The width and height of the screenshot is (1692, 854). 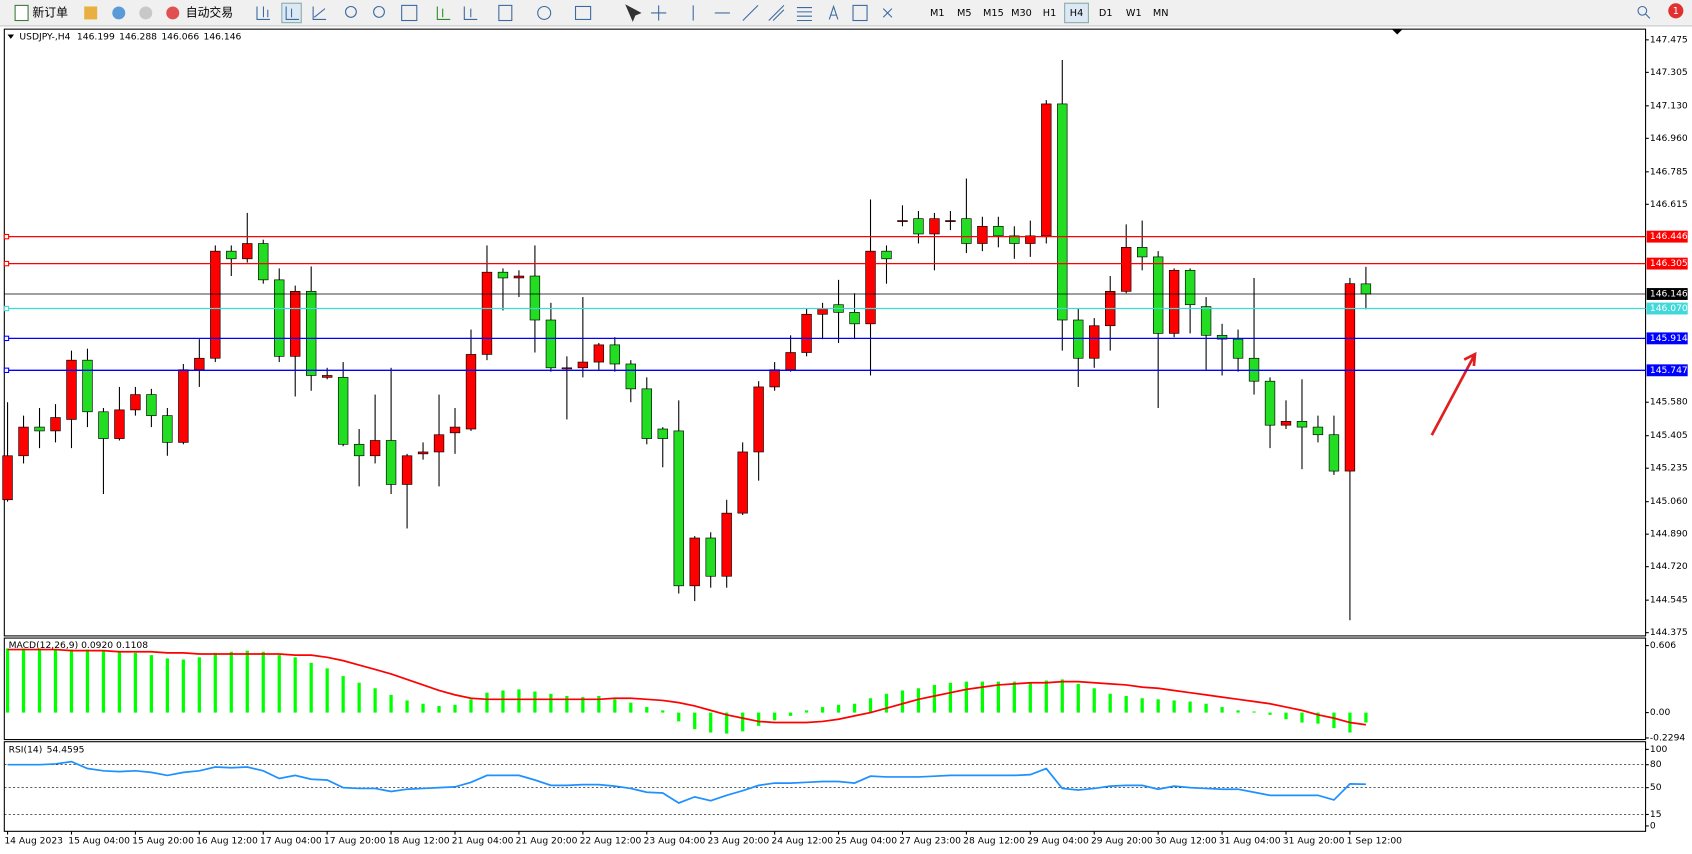 What do you see at coordinates (1106, 13) in the screenshot?
I see `timeframe-button: D1` at bounding box center [1106, 13].